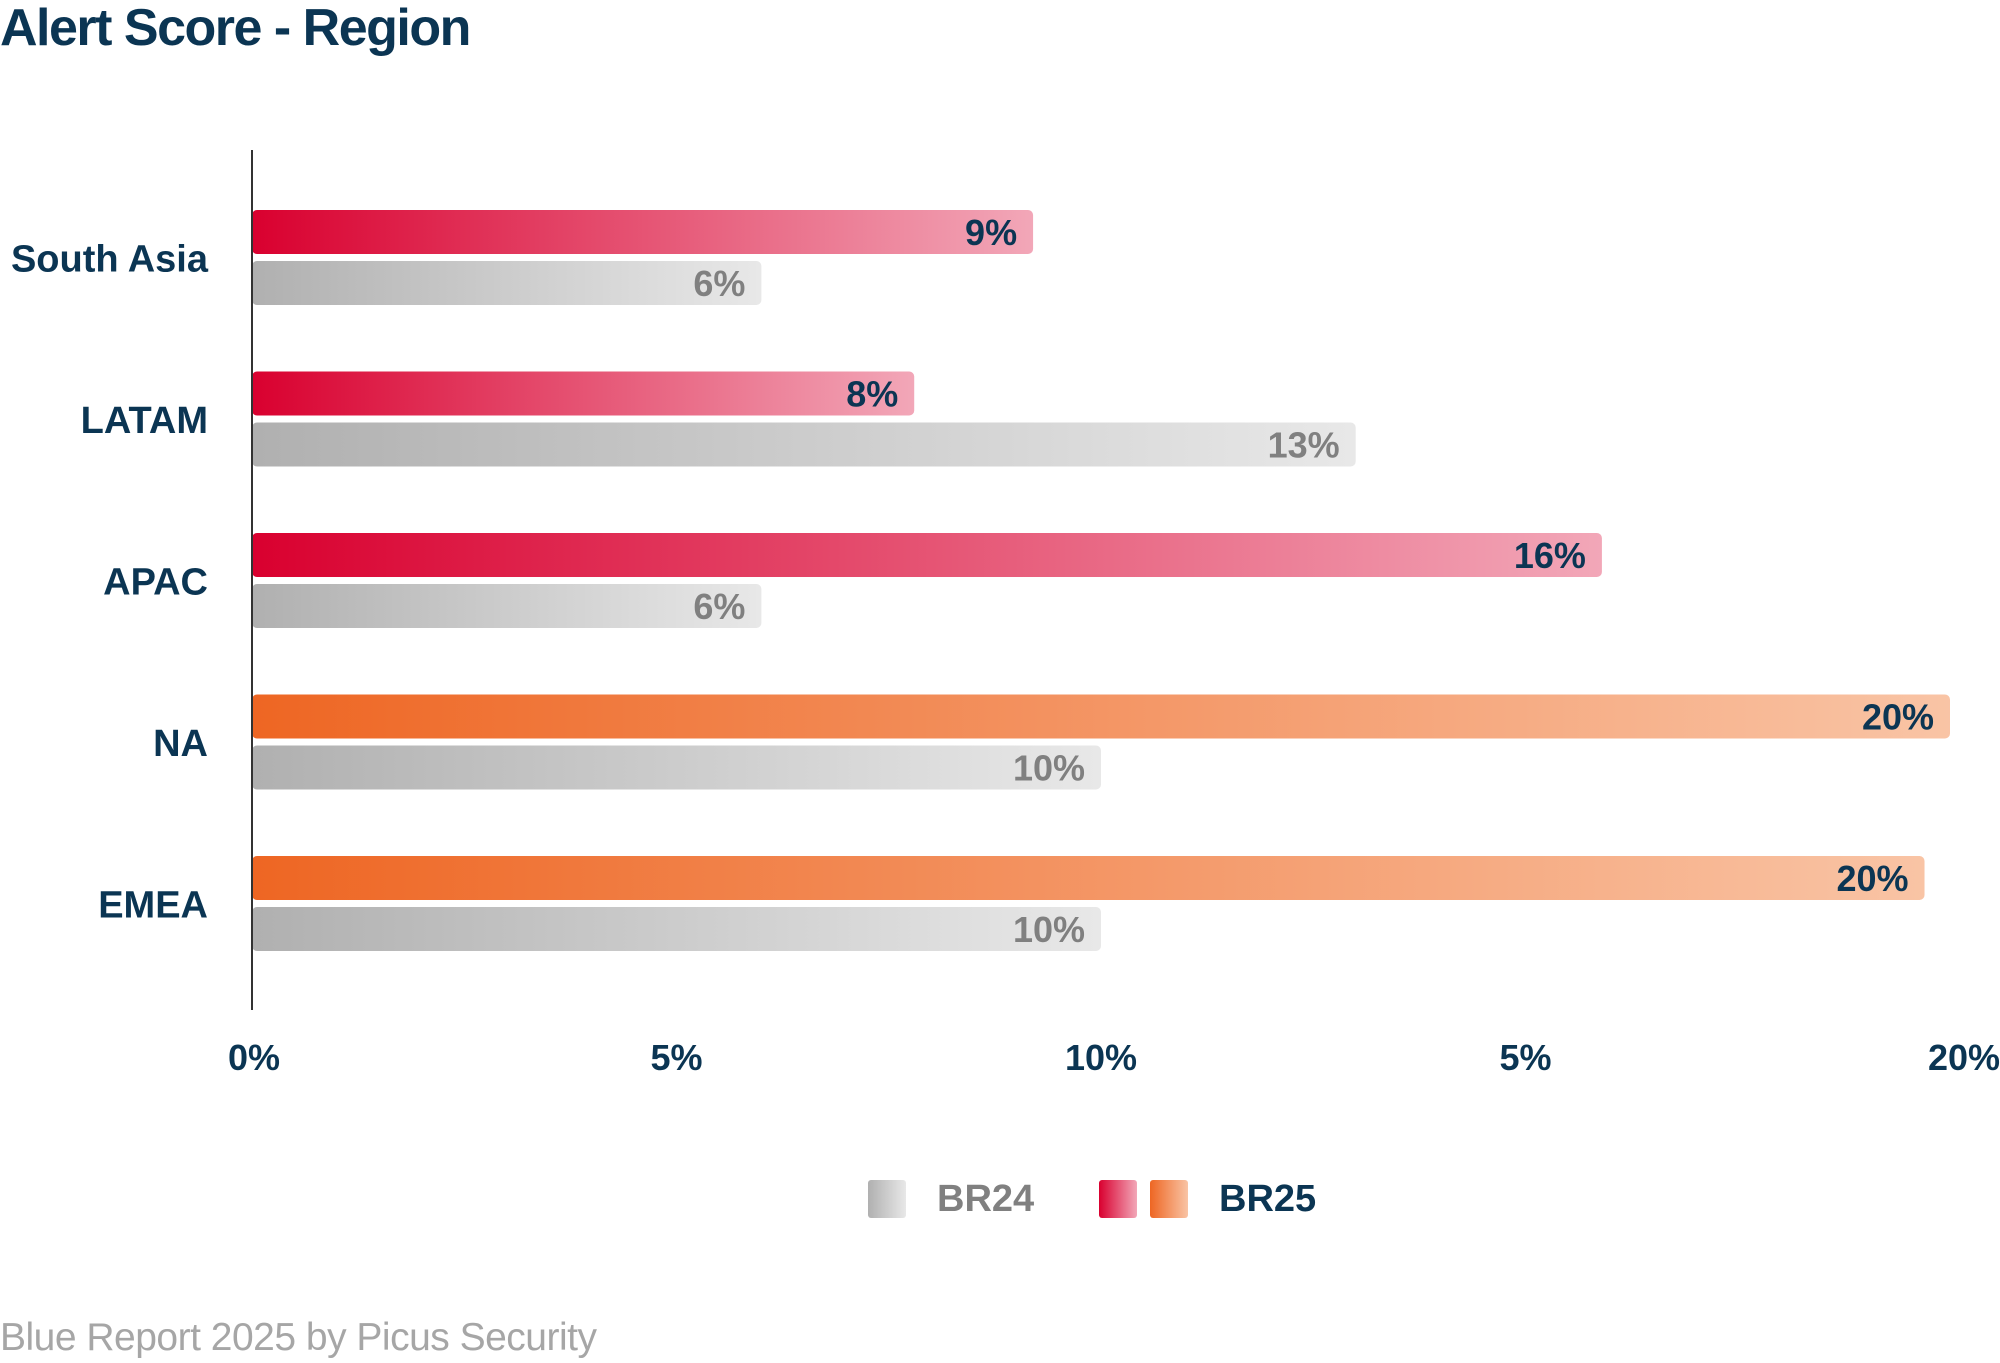 The width and height of the screenshot is (2000, 1363). Describe the element at coordinates (1872, 878) in the screenshot. I see `data-label-br25-emea: 20%` at that location.